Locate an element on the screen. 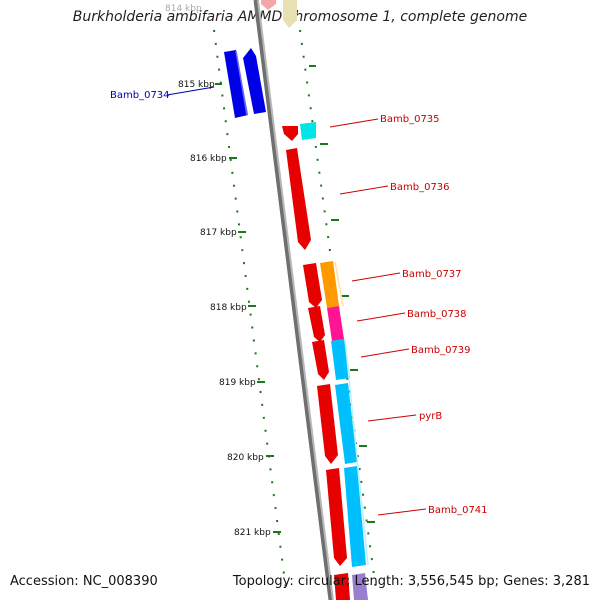  tick-label: 821 kbp is located at coordinates (252, 533).